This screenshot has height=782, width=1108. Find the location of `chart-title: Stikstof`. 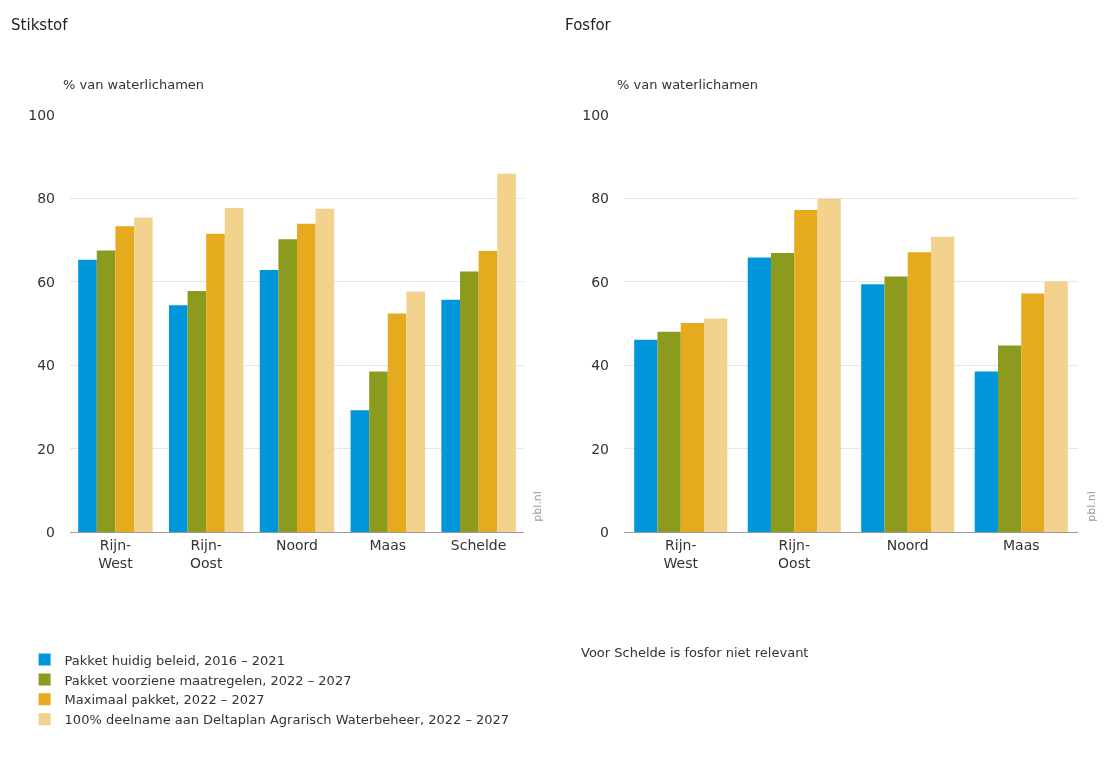

chart-title: Stikstof is located at coordinates (40, 25).